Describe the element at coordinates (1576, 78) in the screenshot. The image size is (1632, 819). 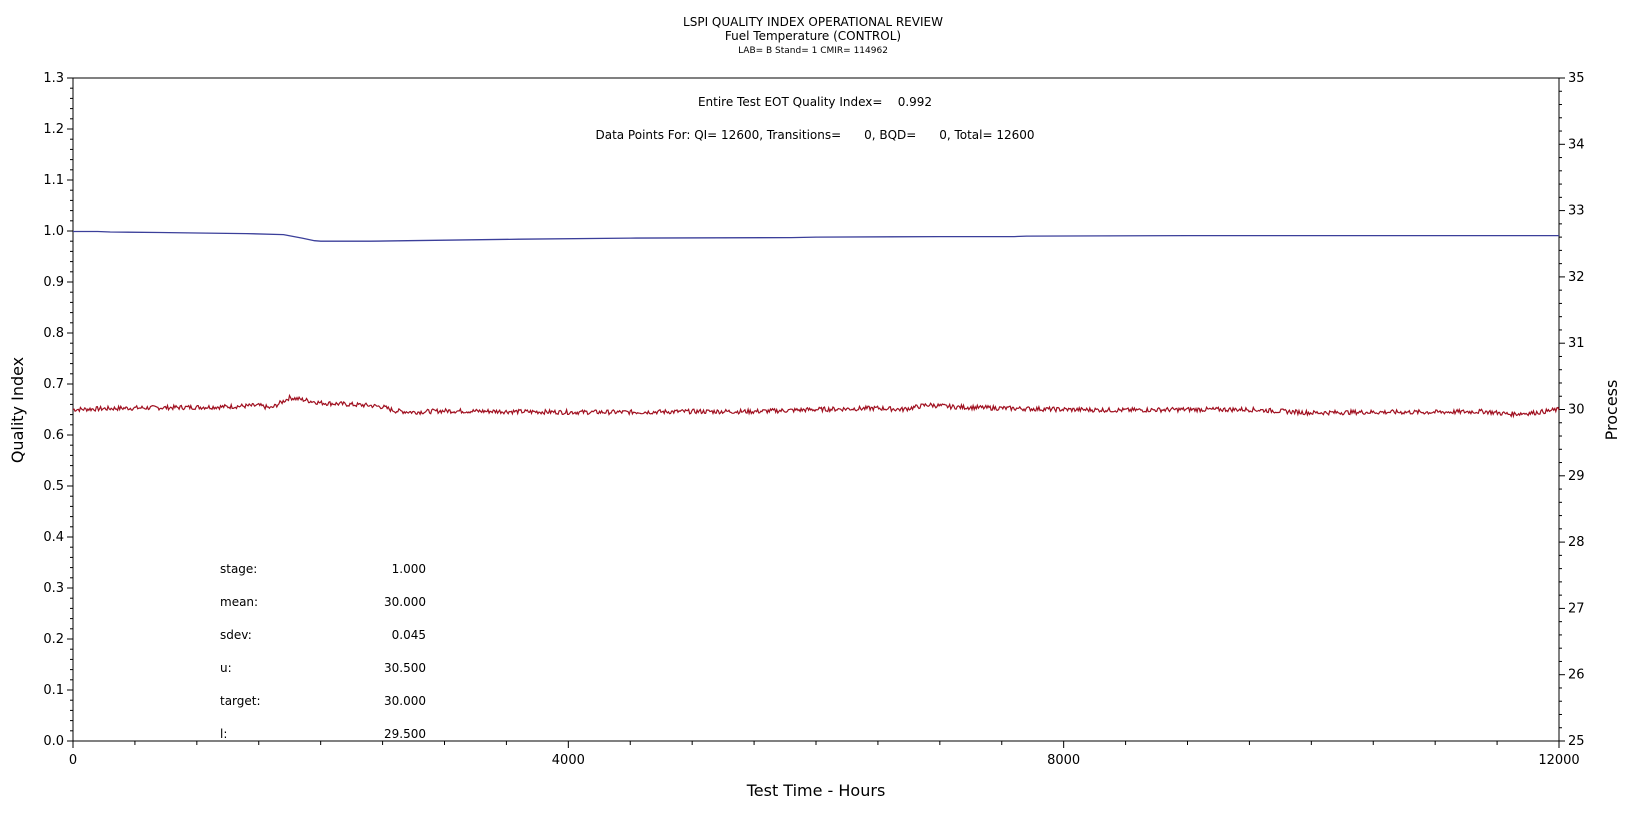
I see `right-tick-label: 35` at that location.